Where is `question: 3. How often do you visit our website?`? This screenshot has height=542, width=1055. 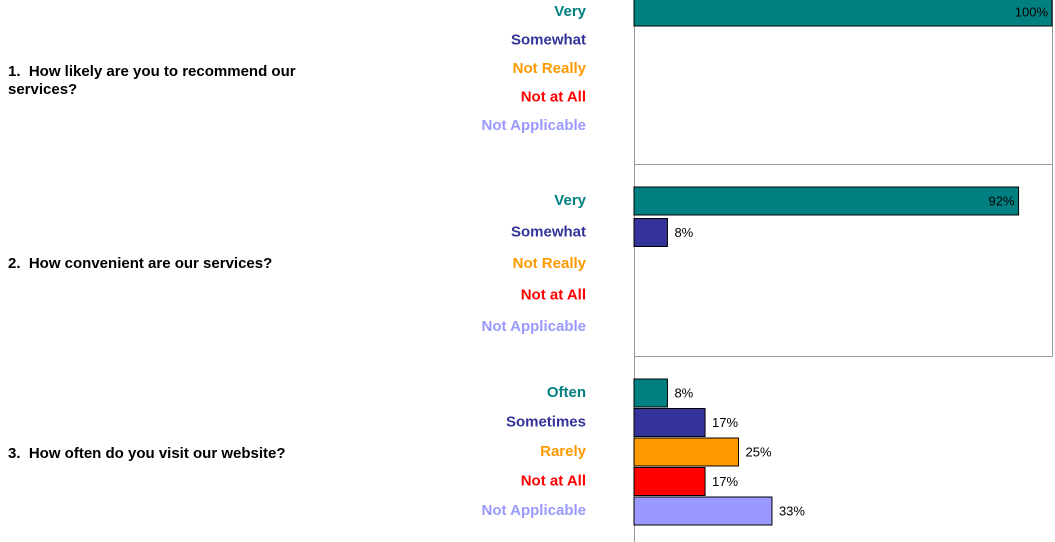
question: 3. How often do you visit our website? is located at coordinates (147, 453).